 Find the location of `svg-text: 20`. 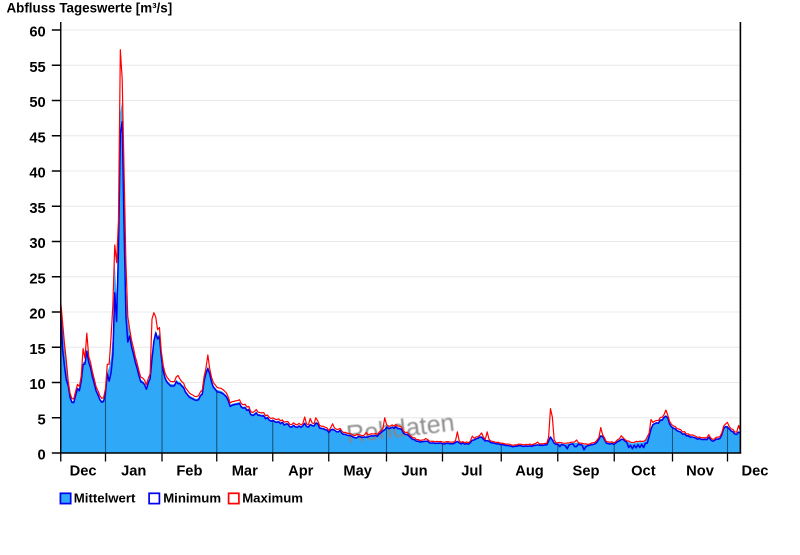

svg-text: 20 is located at coordinates (37, 315).